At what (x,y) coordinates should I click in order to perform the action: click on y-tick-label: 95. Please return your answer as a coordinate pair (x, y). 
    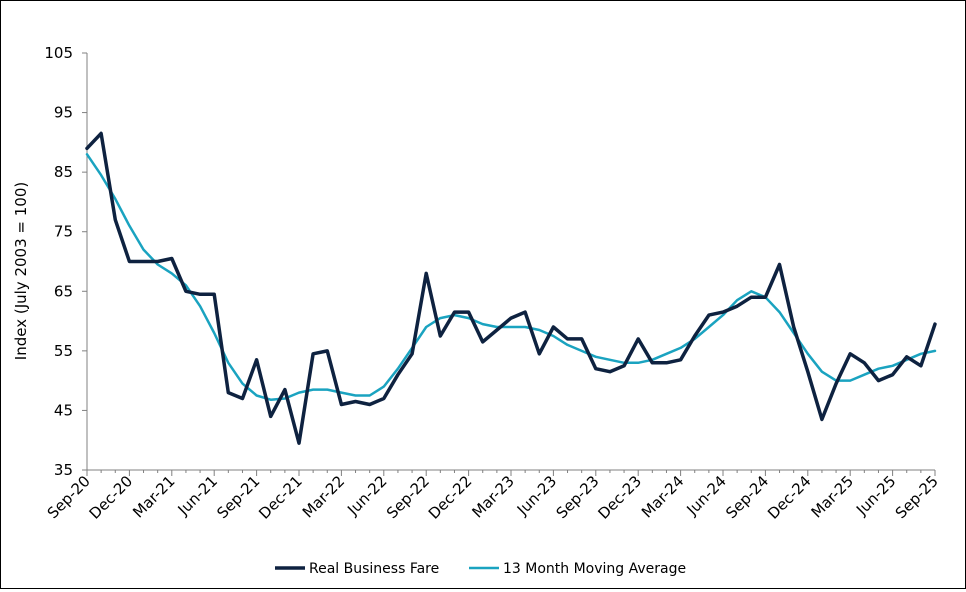
    Looking at the image, I should click on (63, 113).